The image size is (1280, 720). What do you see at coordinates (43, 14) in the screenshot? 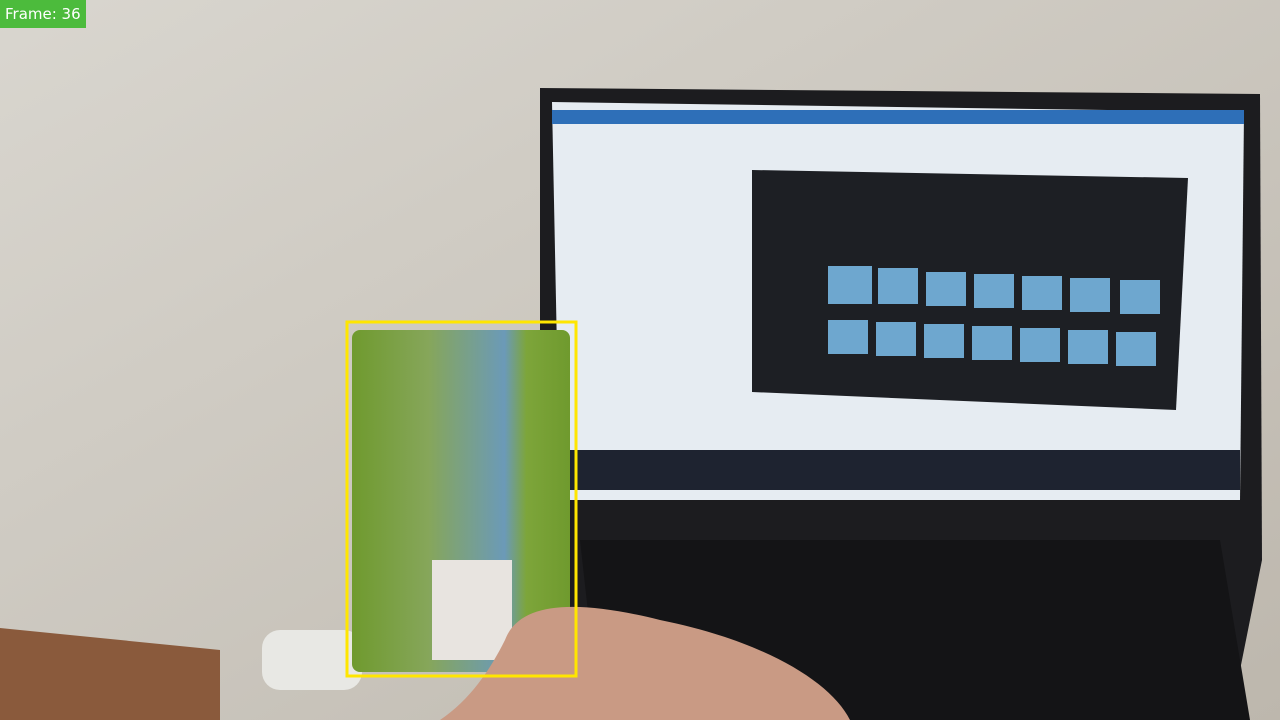
I see `frame-label: Frame: 36` at bounding box center [43, 14].